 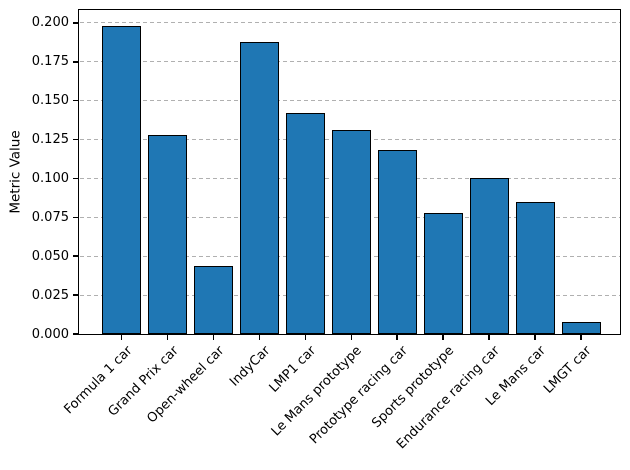 What do you see at coordinates (50, 295) in the screenshot?
I see `y-tick-label: 0.025` at bounding box center [50, 295].